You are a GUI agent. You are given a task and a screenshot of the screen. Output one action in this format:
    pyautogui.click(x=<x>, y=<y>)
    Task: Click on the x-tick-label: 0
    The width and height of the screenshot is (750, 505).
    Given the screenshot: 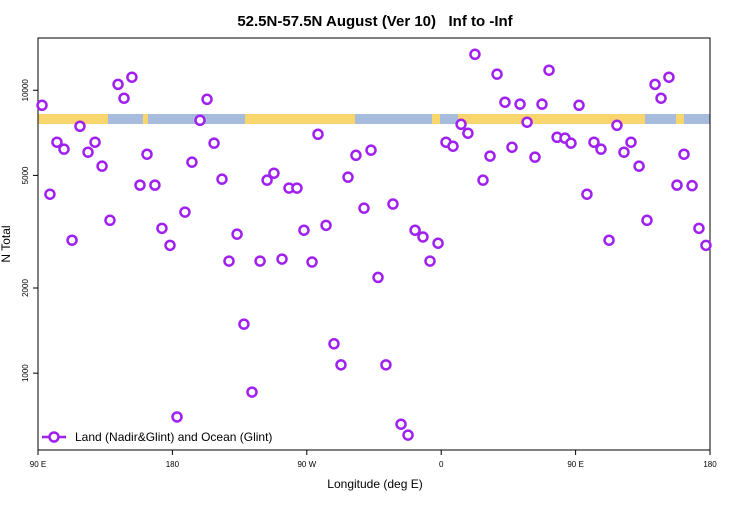 What is the action you would take?
    pyautogui.click(x=441, y=464)
    